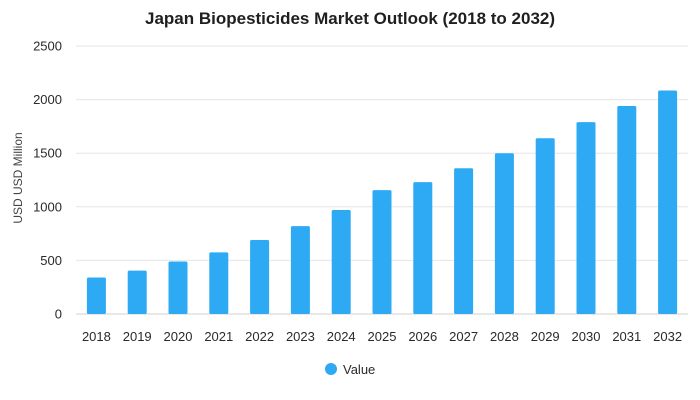 This screenshot has width=700, height=400. Describe the element at coordinates (219, 283) in the screenshot. I see `bar-2021` at that location.